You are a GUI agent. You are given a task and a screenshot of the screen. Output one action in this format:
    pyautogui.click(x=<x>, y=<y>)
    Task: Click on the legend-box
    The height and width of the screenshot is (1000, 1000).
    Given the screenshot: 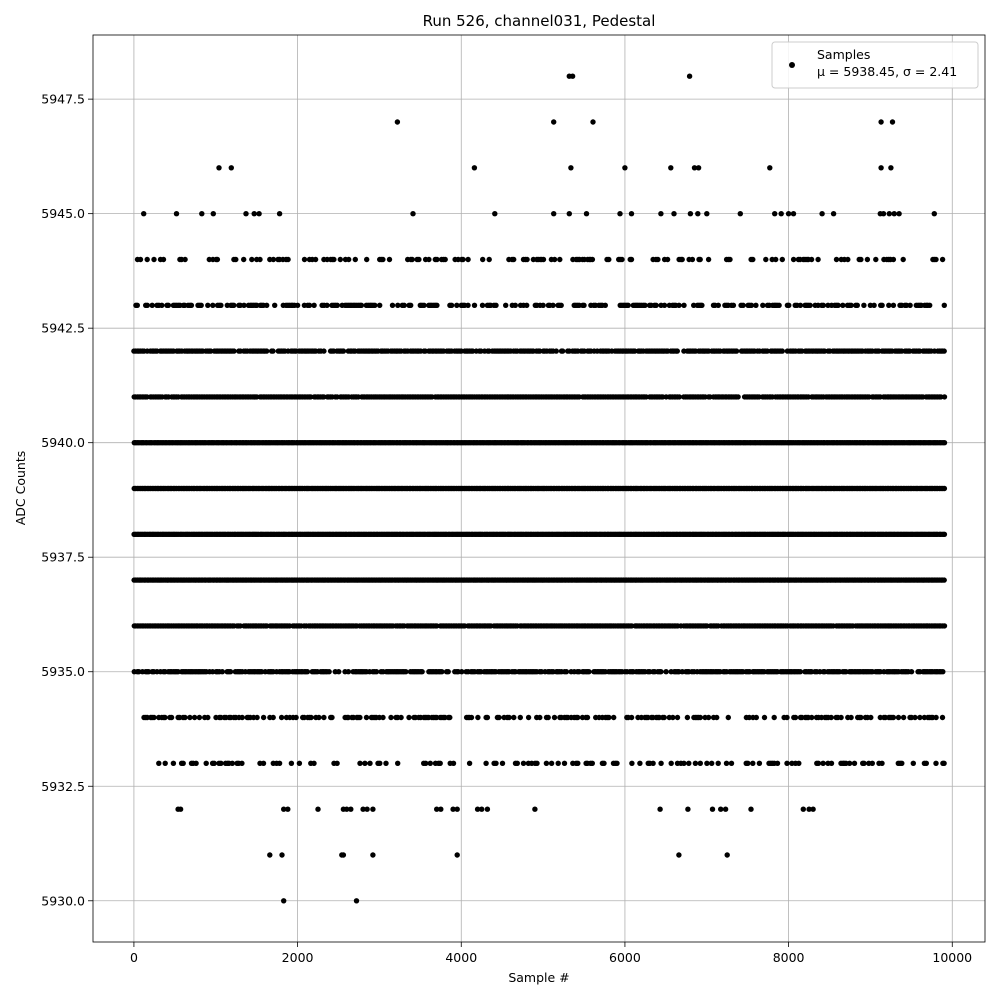 What is the action you would take?
    pyautogui.click(x=875, y=65)
    